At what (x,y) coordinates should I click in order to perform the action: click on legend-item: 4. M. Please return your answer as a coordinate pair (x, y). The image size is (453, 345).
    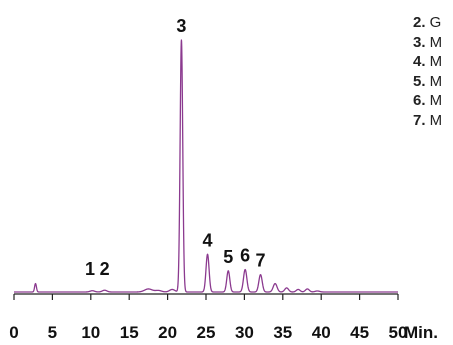
    Looking at the image, I should click on (433, 62).